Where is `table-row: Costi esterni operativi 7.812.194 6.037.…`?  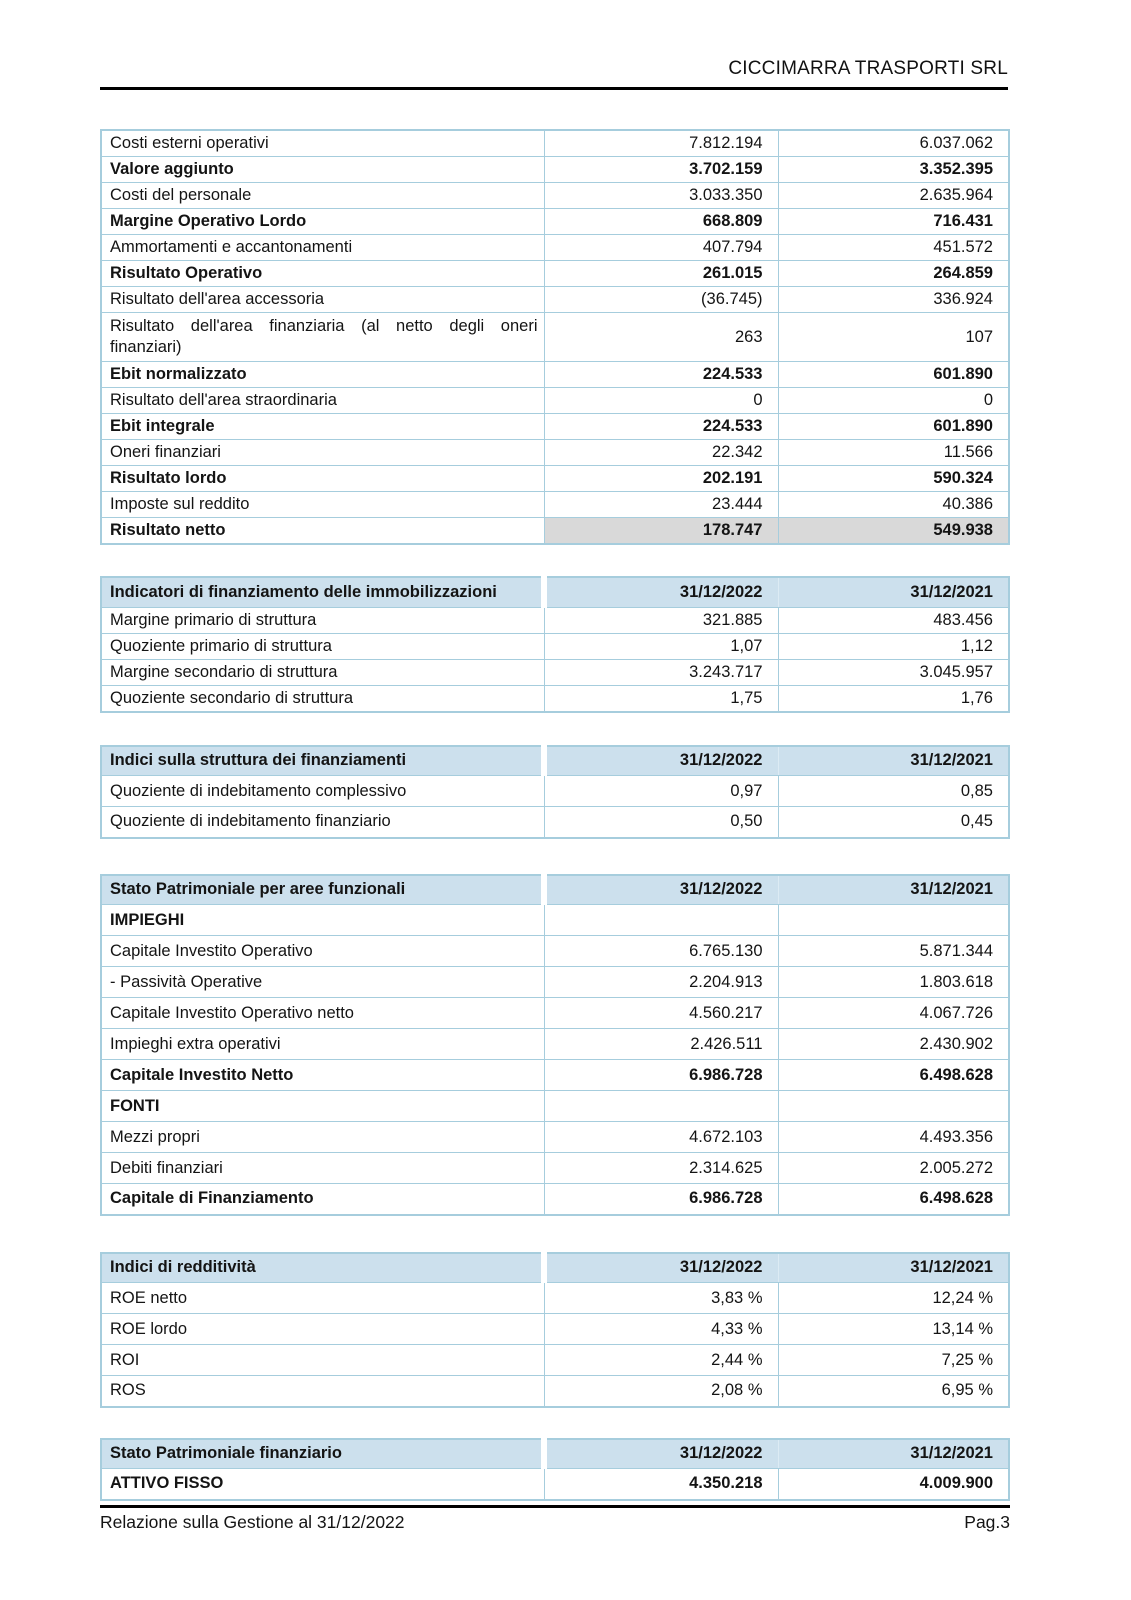 table-row: Costi esterni operativi 7.812.194 6.037.… is located at coordinates (555, 143).